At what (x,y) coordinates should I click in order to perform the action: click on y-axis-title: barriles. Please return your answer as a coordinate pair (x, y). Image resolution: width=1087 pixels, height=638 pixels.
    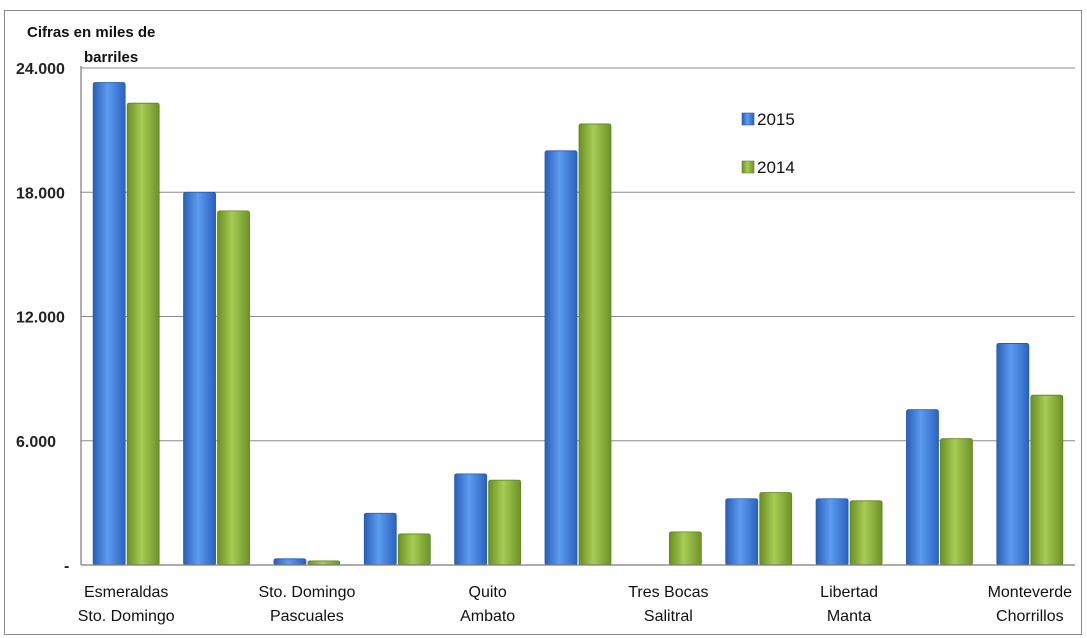
    Looking at the image, I should click on (111, 57).